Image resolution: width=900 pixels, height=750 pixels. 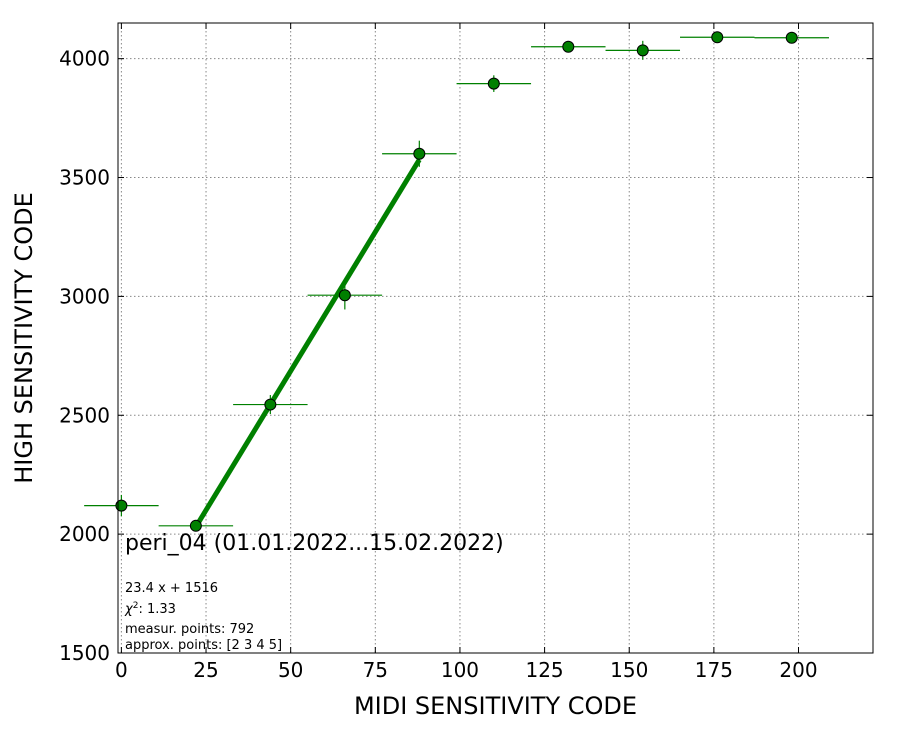 What do you see at coordinates (84, 534) in the screenshot?
I see `y-tick-label: 2000` at bounding box center [84, 534].